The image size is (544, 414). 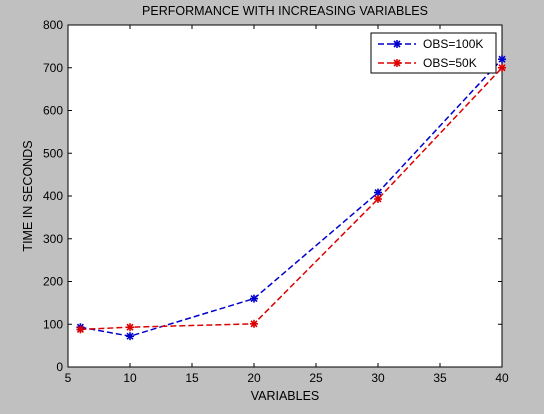 What do you see at coordinates (316, 378) in the screenshot?
I see `x-tick-label: 25` at bounding box center [316, 378].